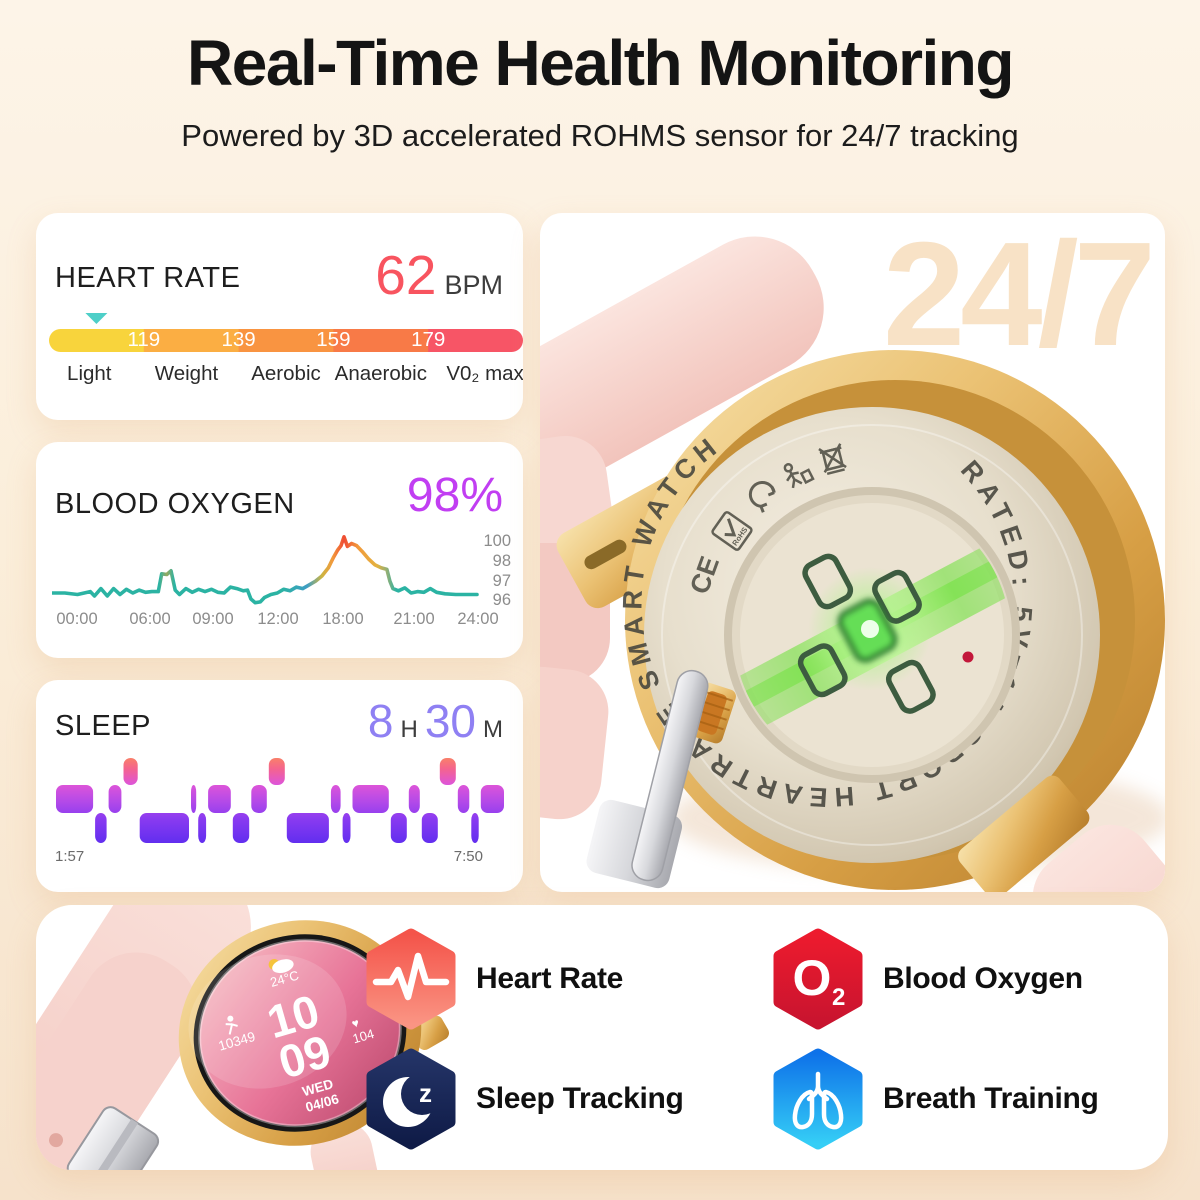 The height and width of the screenshot is (1200, 1200). What do you see at coordinates (113, 1138) in the screenshot?
I see `front-buckle` at bounding box center [113, 1138].